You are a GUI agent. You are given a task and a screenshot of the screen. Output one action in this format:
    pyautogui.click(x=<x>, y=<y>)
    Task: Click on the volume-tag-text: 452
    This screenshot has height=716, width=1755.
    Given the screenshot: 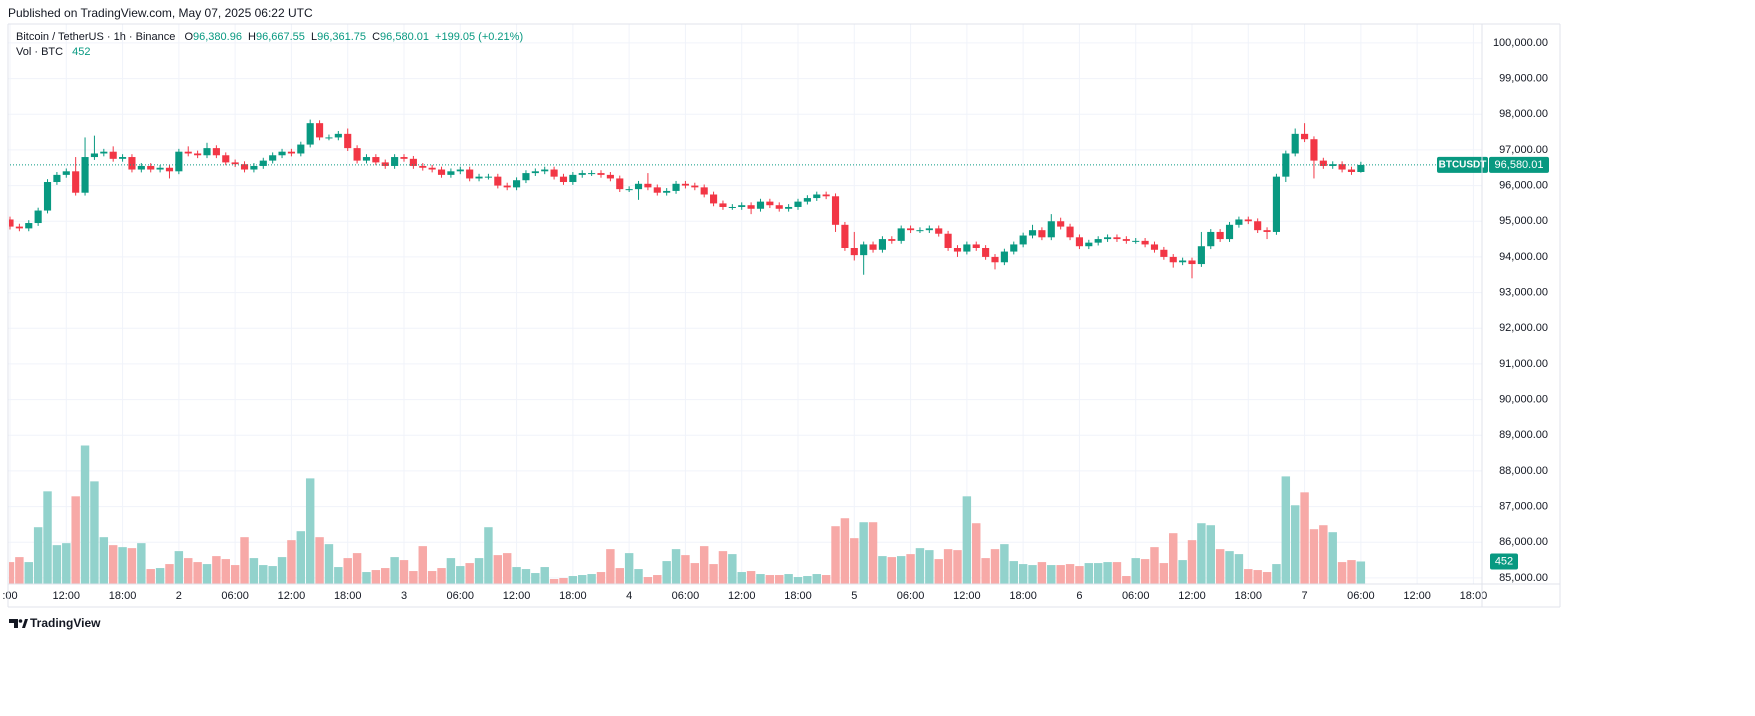 What is the action you would take?
    pyautogui.click(x=1504, y=561)
    